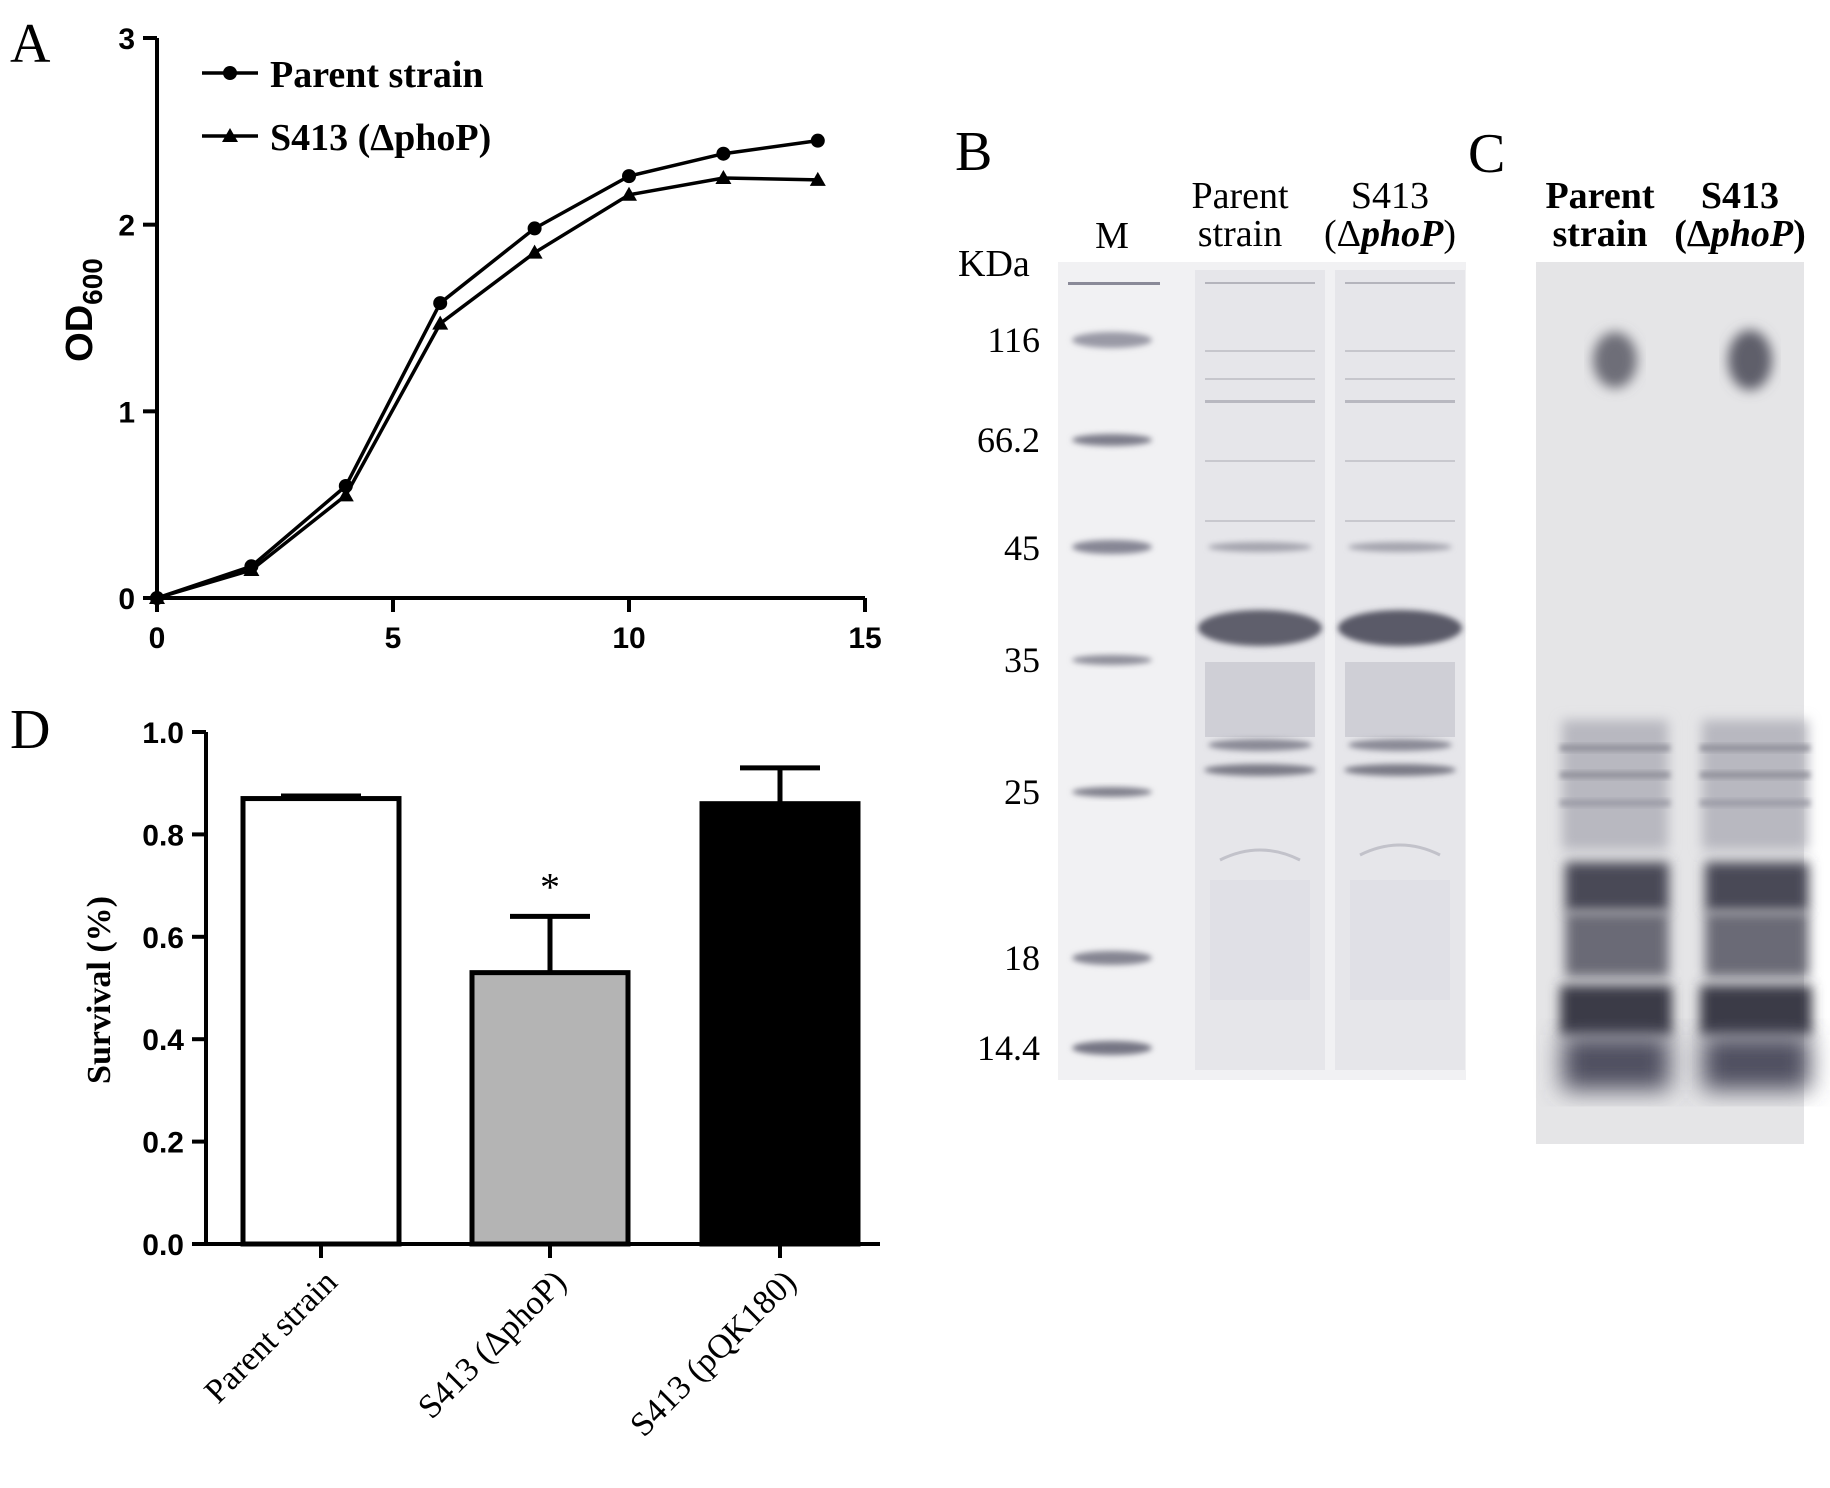 The width and height of the screenshot is (1830, 1488). I want to click on d-y-tick-label: 0.2, so click(163, 1143).